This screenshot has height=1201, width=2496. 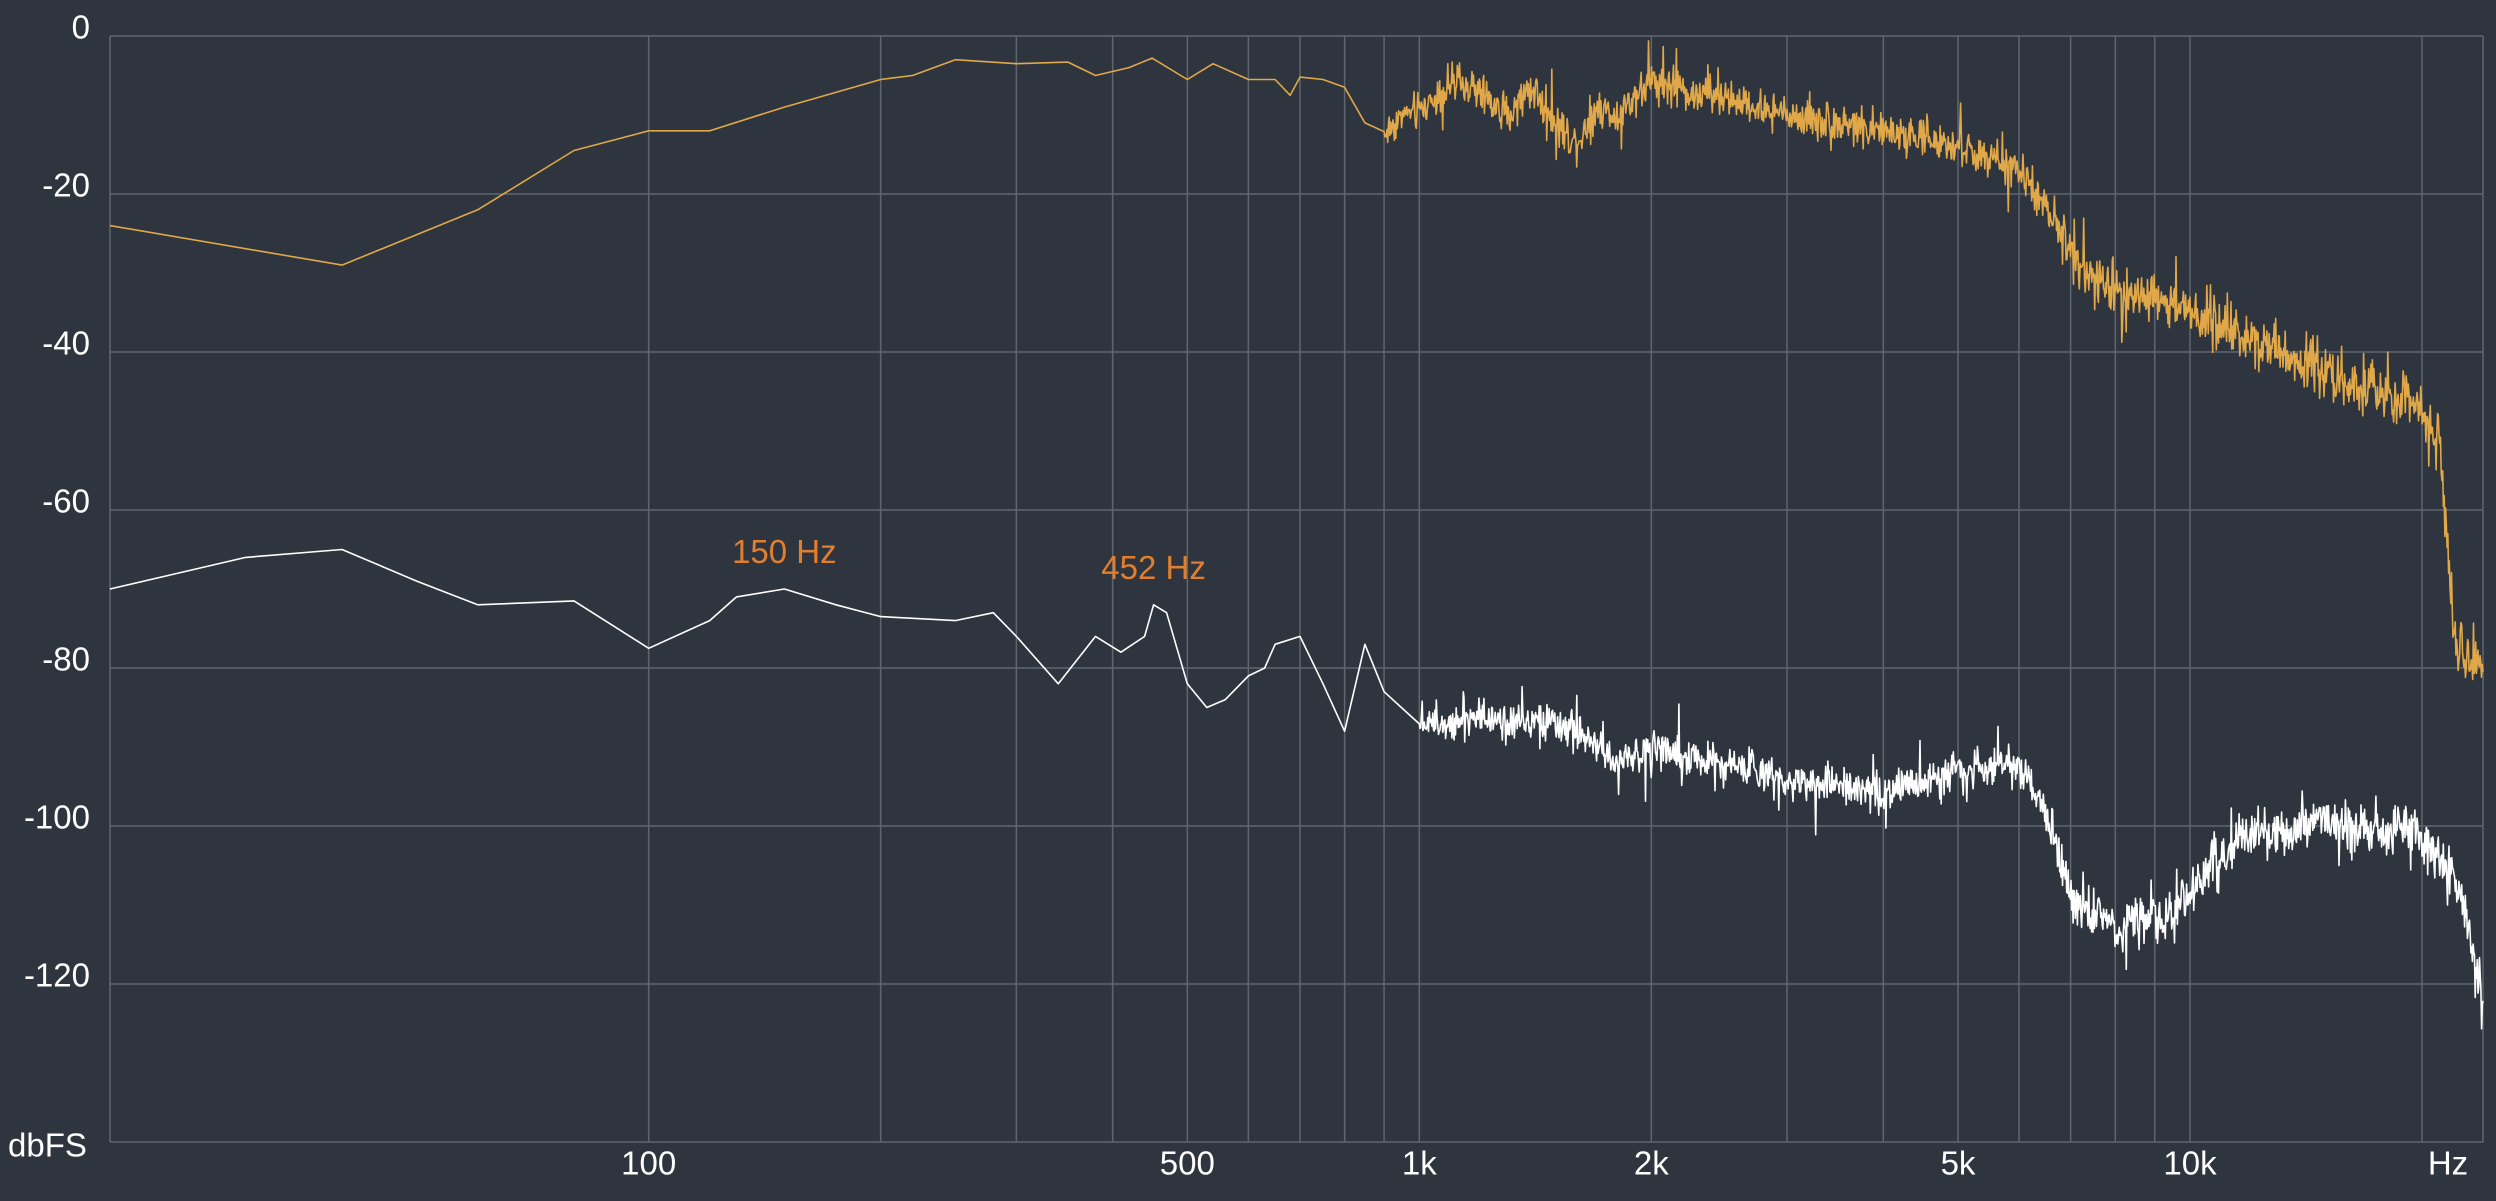 I want to click on x-tick-label: 2k, so click(x=1651, y=1163).